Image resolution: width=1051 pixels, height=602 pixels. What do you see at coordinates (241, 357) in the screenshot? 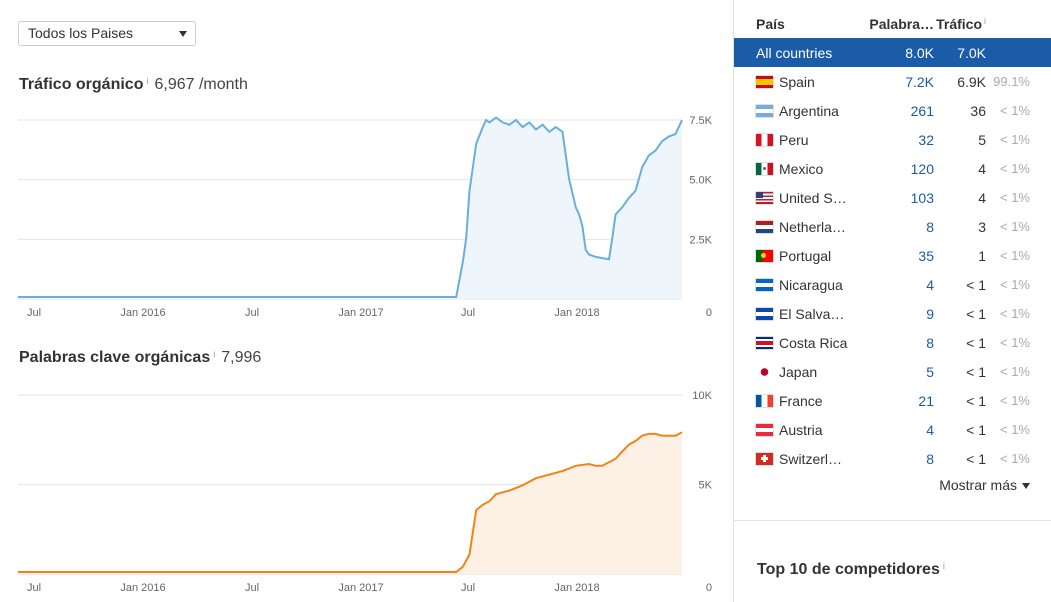
I see `keywords-value: 7,996` at bounding box center [241, 357].